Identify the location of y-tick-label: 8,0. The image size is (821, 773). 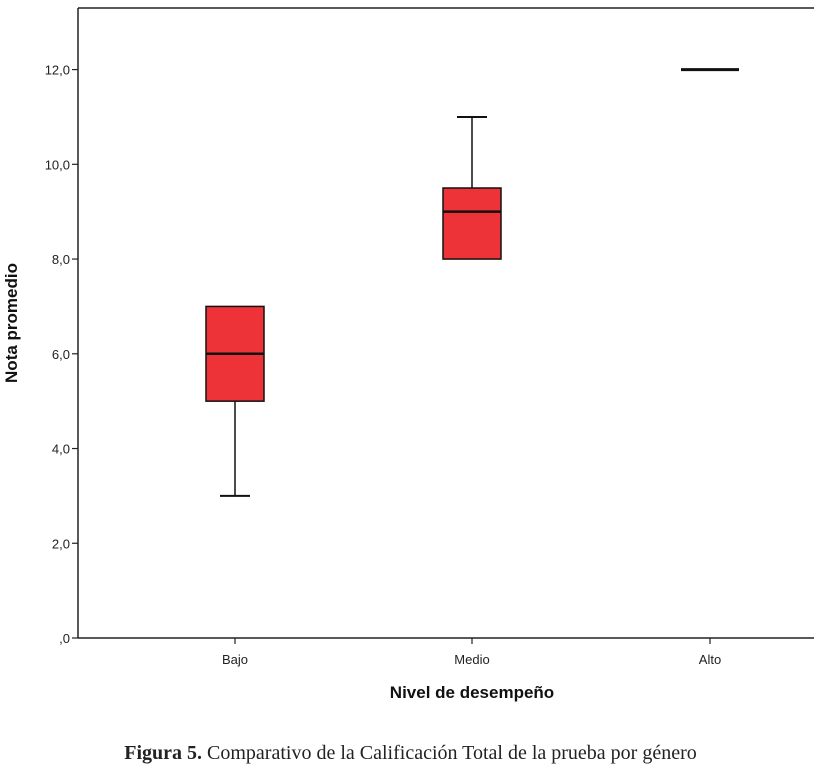
(61, 259).